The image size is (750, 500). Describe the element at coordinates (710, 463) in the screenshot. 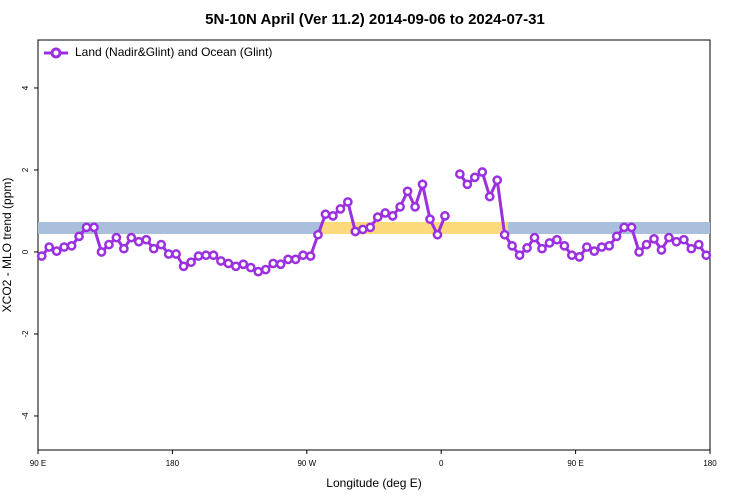

I see `x-tick-label: 180` at that location.